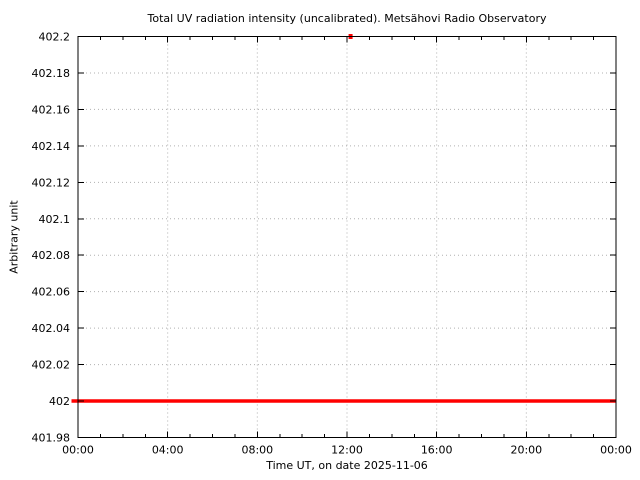 The width and height of the screenshot is (640, 480). What do you see at coordinates (347, 450) in the screenshot?
I see `x-tick-label: 12:00` at bounding box center [347, 450].